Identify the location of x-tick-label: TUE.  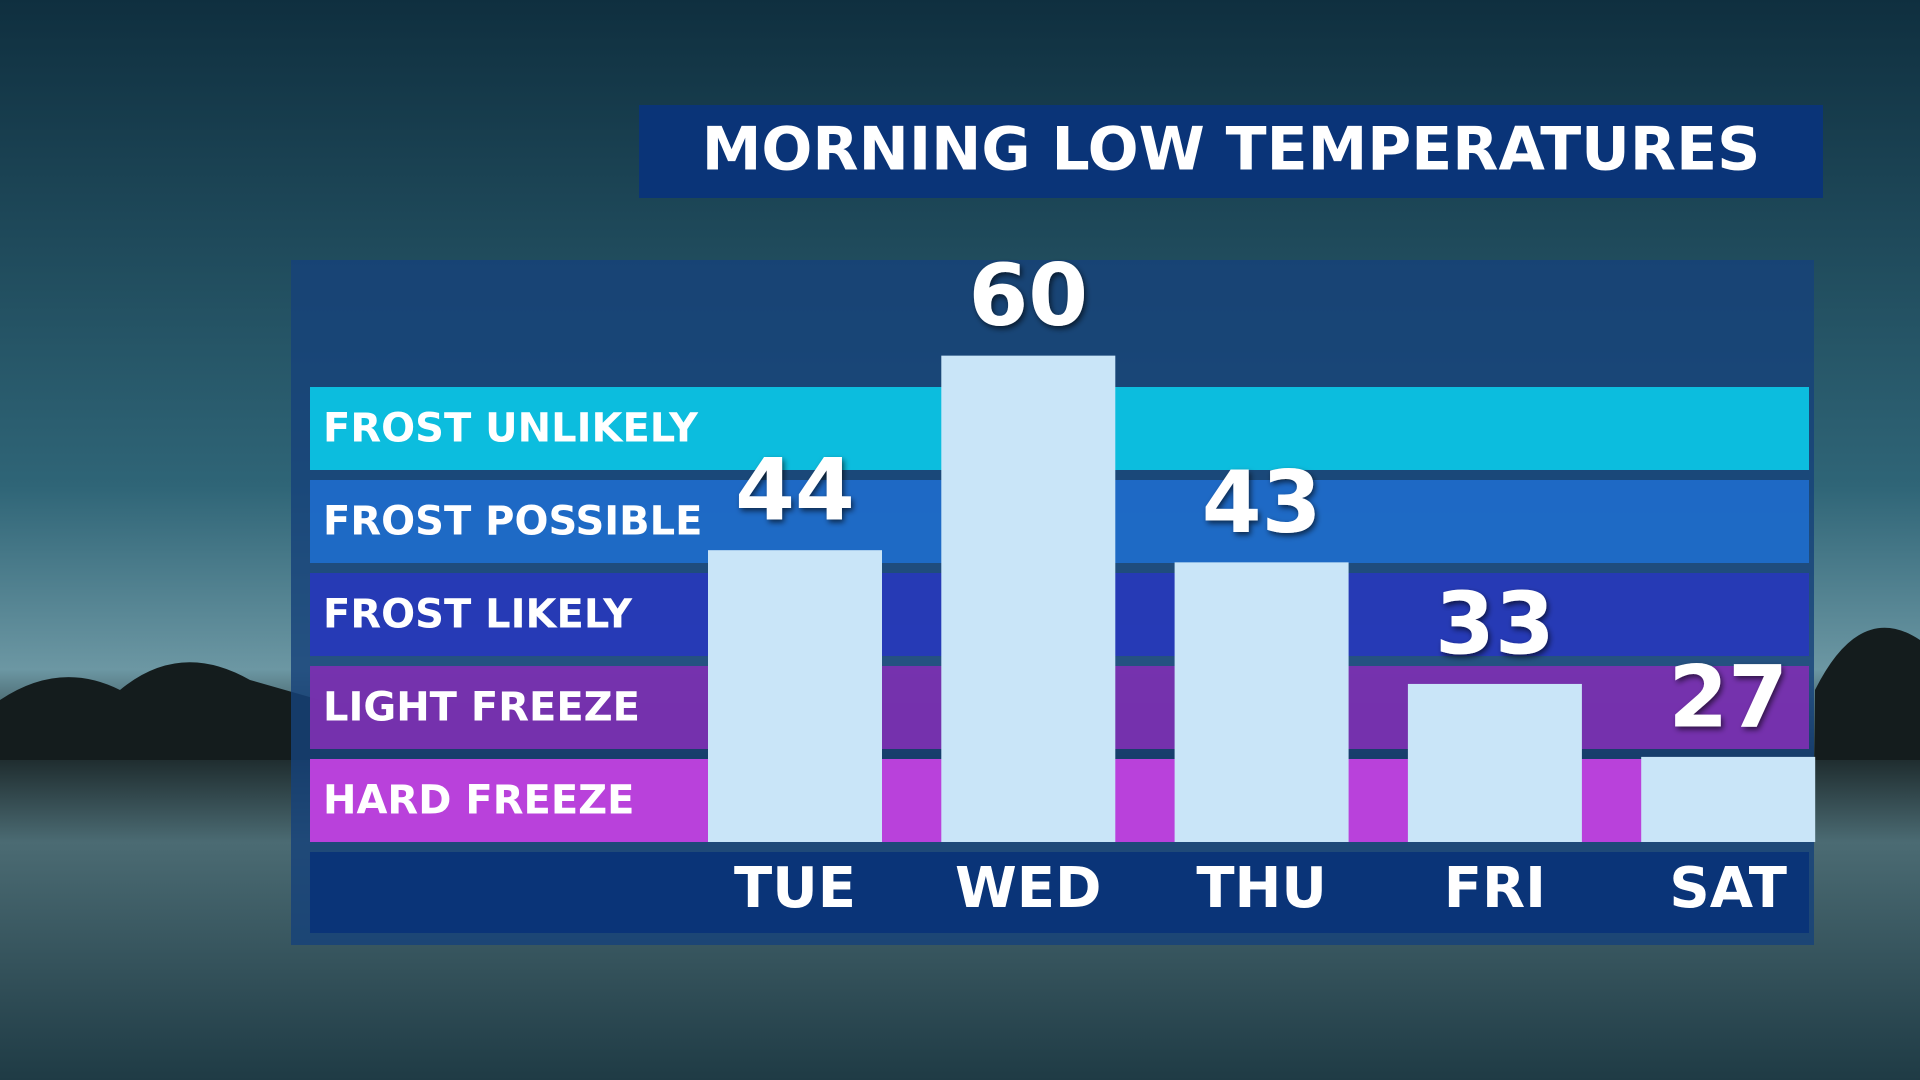
(795, 888).